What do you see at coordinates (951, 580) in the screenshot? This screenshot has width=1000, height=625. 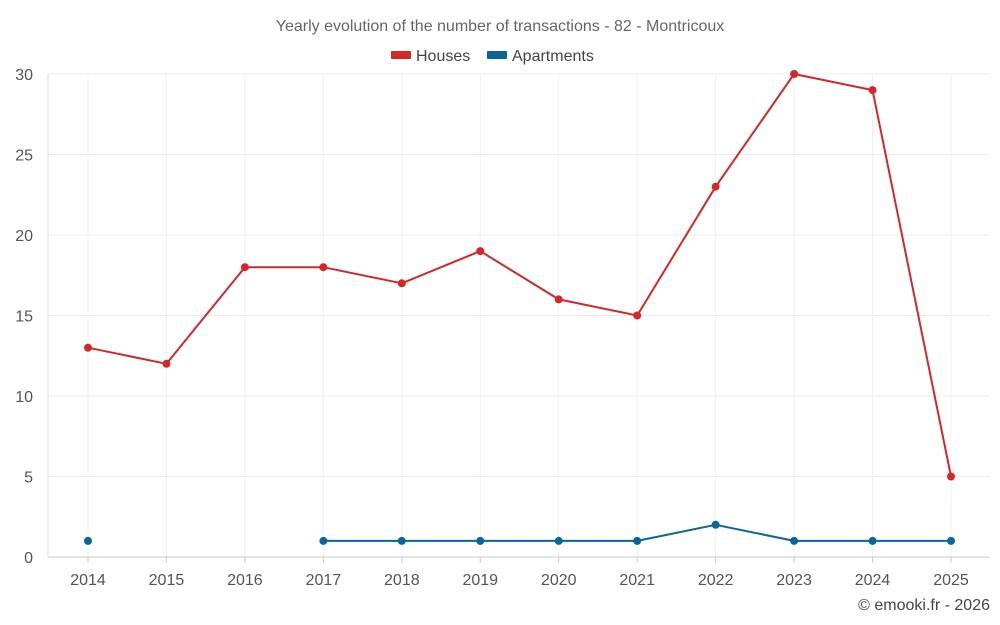 I see `x-tick-label: 2025` at bounding box center [951, 580].